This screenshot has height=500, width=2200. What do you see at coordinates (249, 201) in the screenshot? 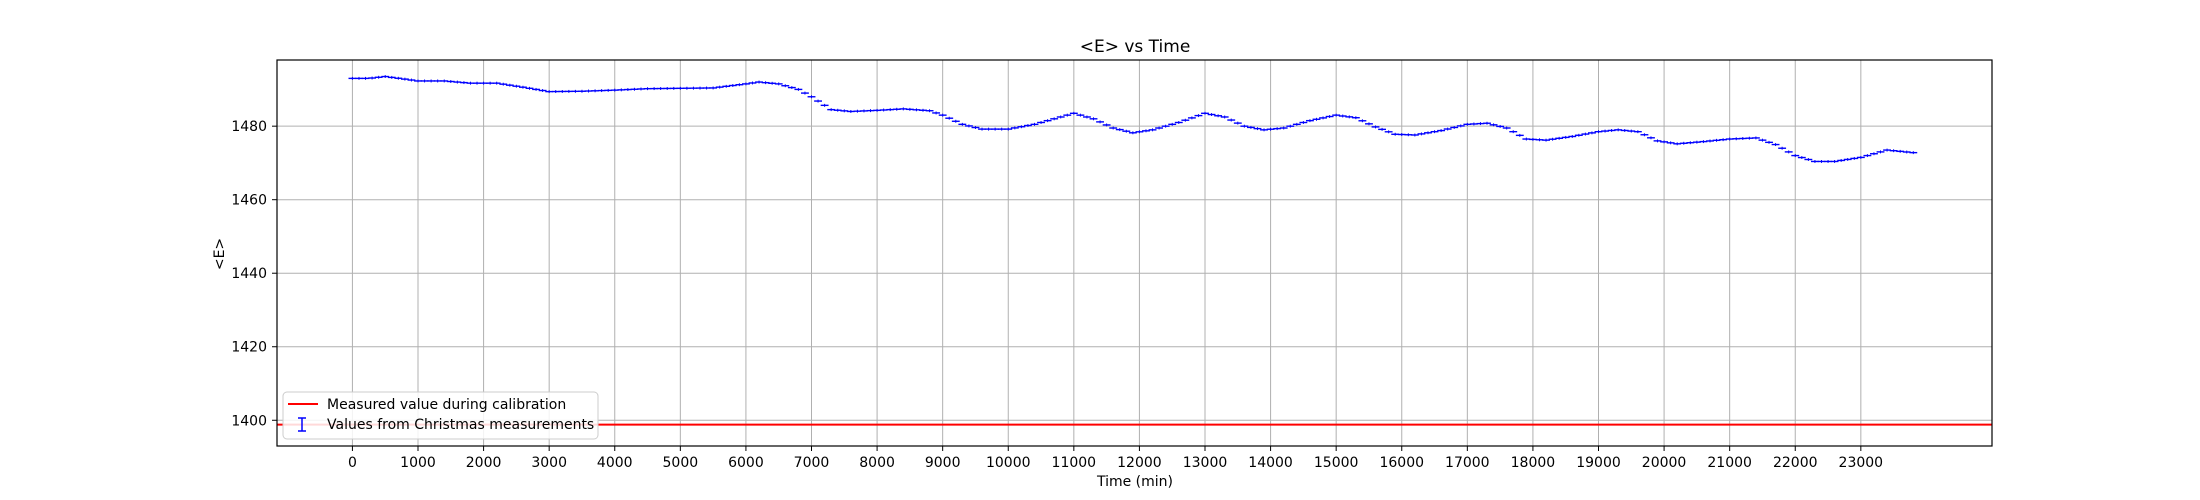
I see `y-tick-label: 1460` at bounding box center [249, 201].